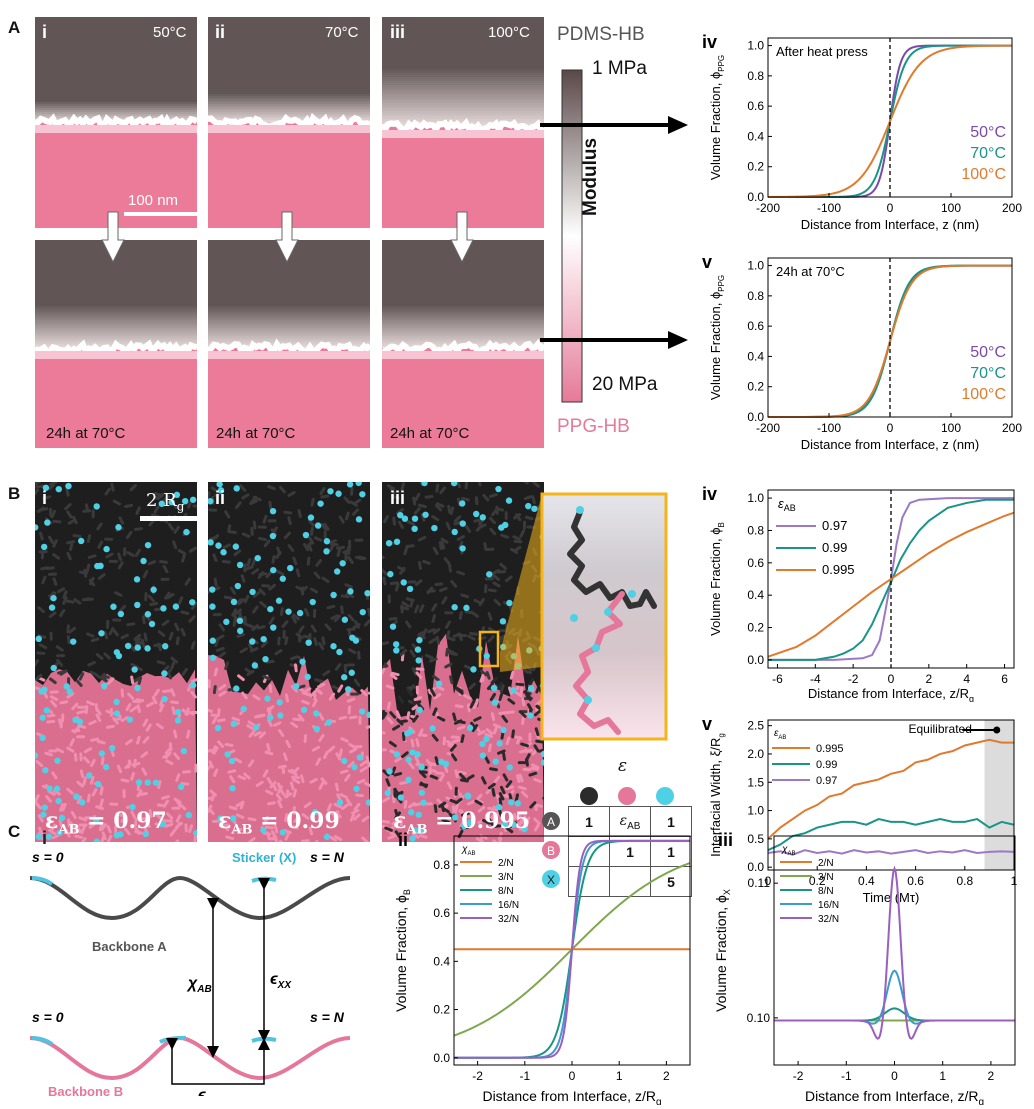 The height and width of the screenshot is (1109, 1034). I want to click on matrix-cell: 1, so click(671, 821).